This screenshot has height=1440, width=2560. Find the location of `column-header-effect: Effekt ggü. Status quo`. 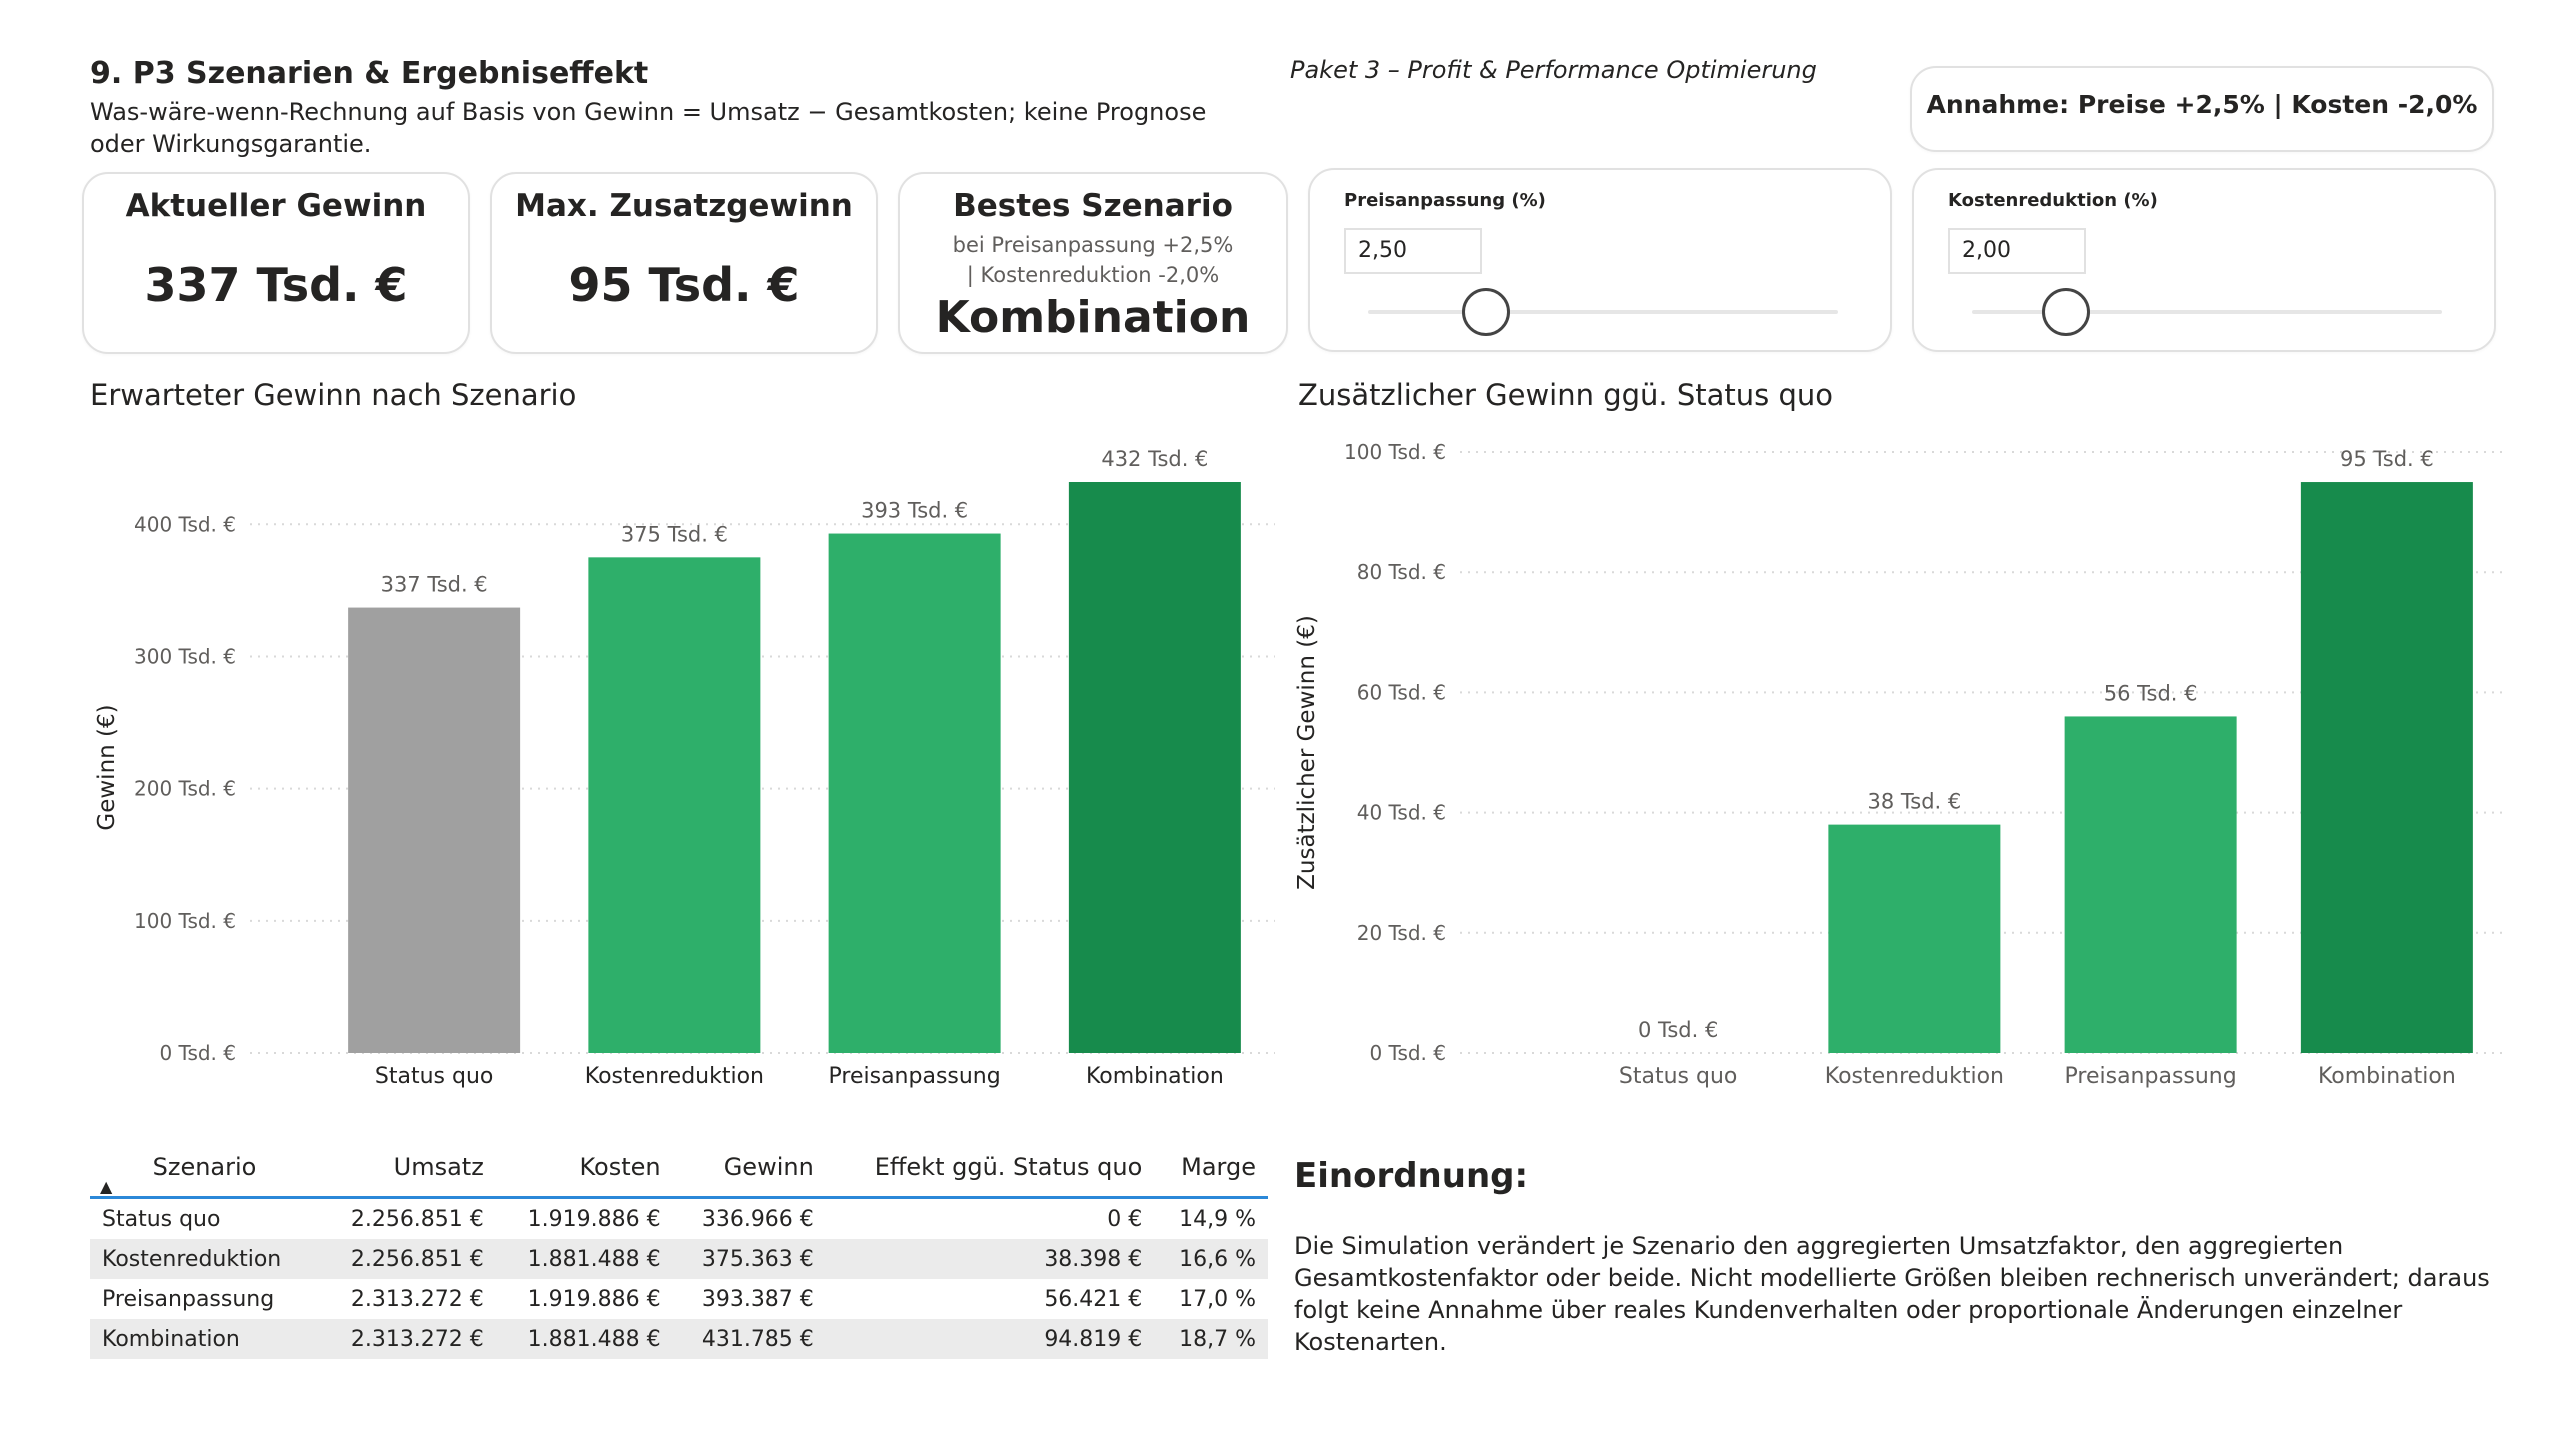

column-header-effect: Effekt ggü. Status quo is located at coordinates (1008, 1167).